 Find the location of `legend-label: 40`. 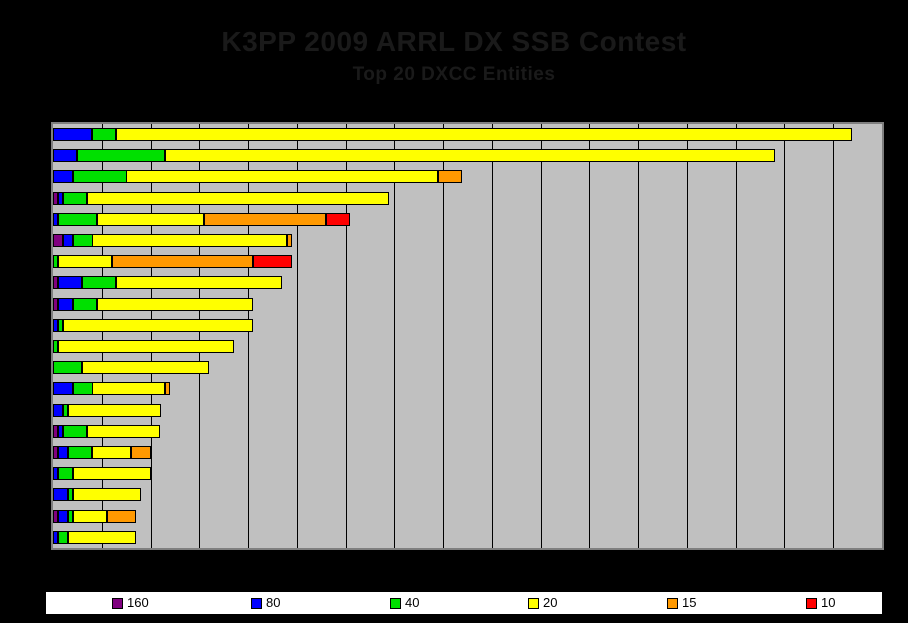

legend-label: 40 is located at coordinates (412, 602).